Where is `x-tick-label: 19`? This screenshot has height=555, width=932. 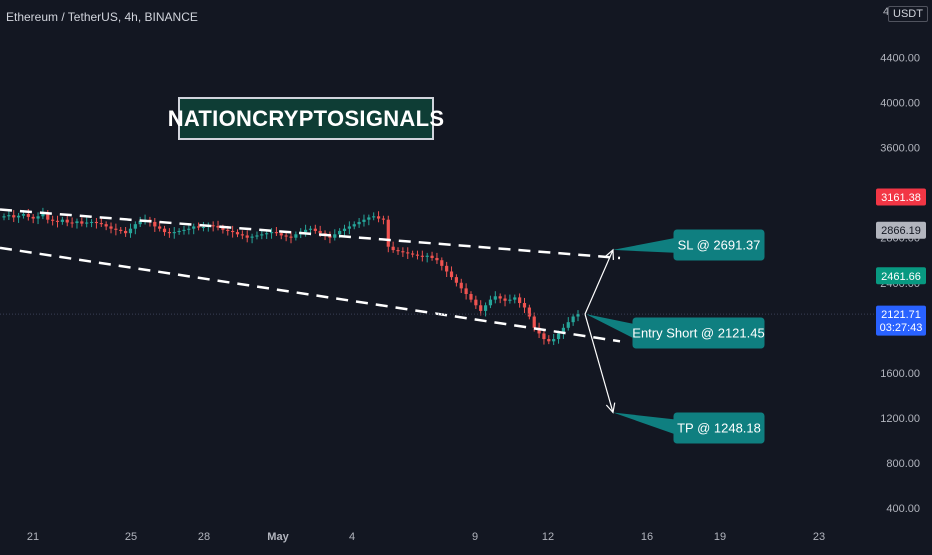
x-tick-label: 19 is located at coordinates (720, 537).